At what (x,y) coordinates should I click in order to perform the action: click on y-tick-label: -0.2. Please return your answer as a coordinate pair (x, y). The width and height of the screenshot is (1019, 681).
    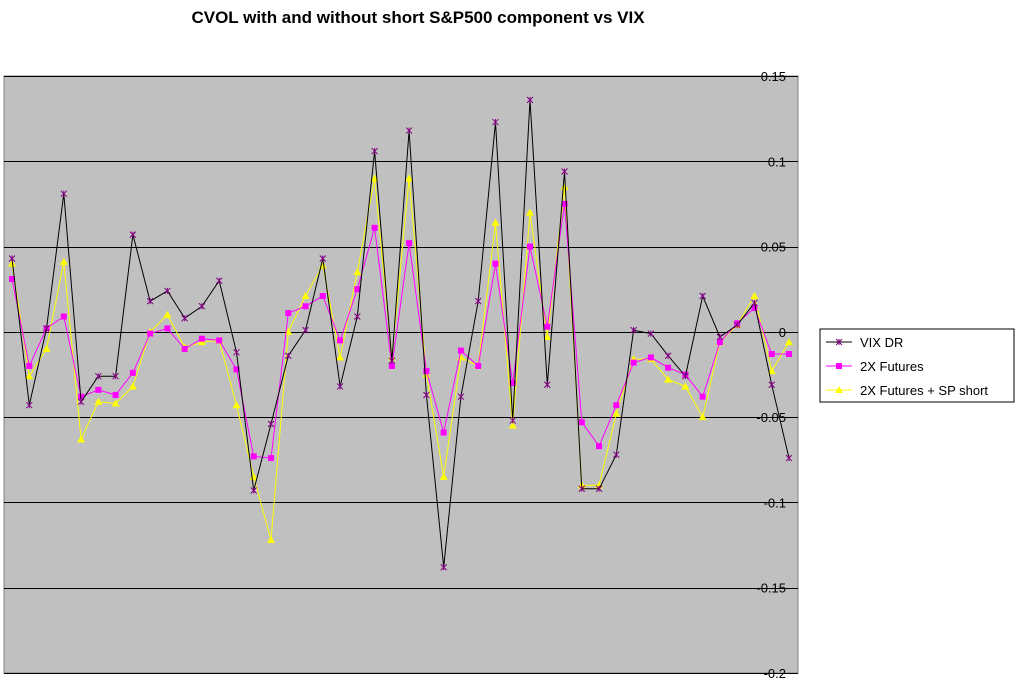
    Looking at the image, I should click on (775, 673).